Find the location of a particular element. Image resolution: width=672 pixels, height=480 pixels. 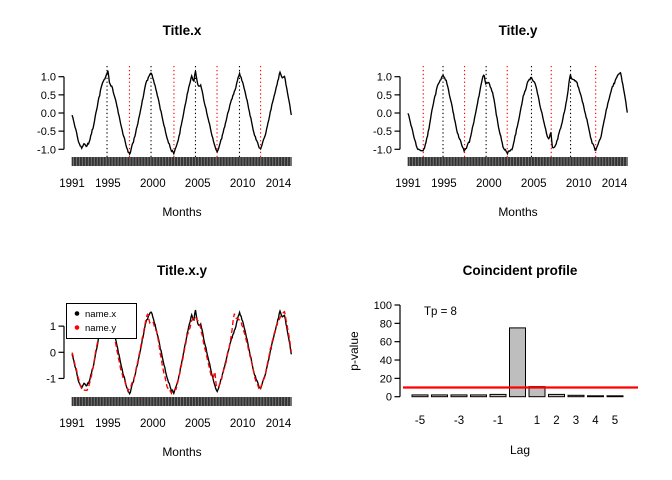

legend-box is located at coordinates (101, 321).